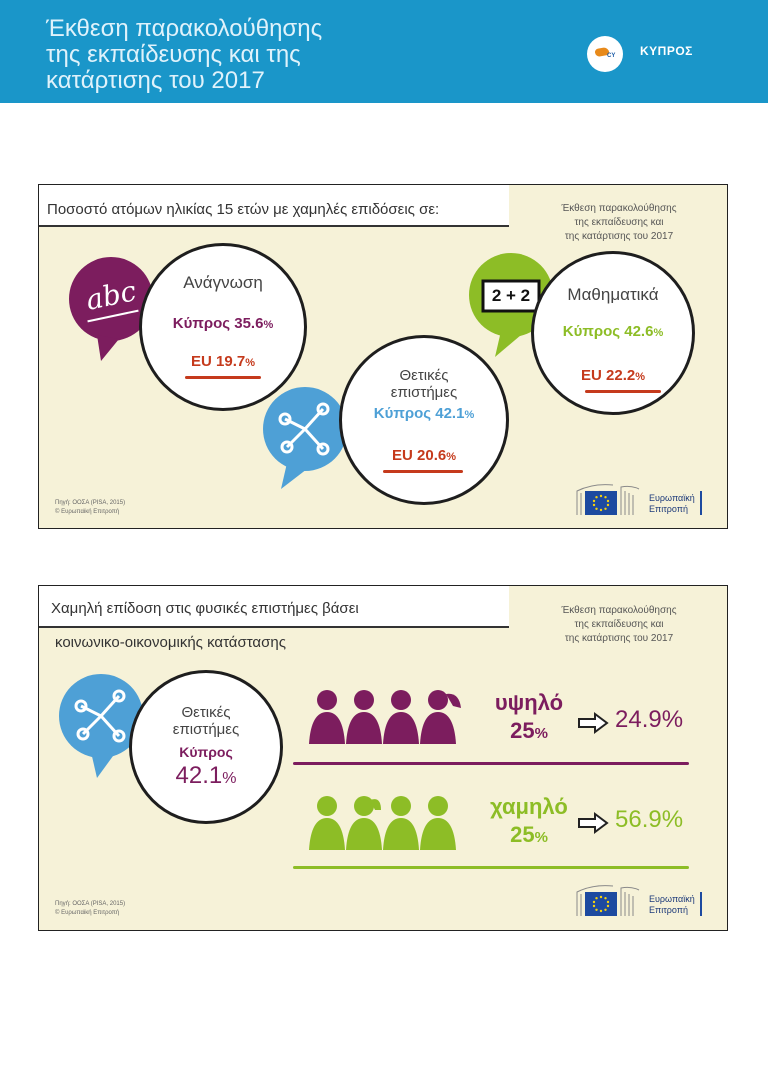 This screenshot has height=1086, width=768. I want to click on low-ses-label: χαμηλό, so click(529, 806).